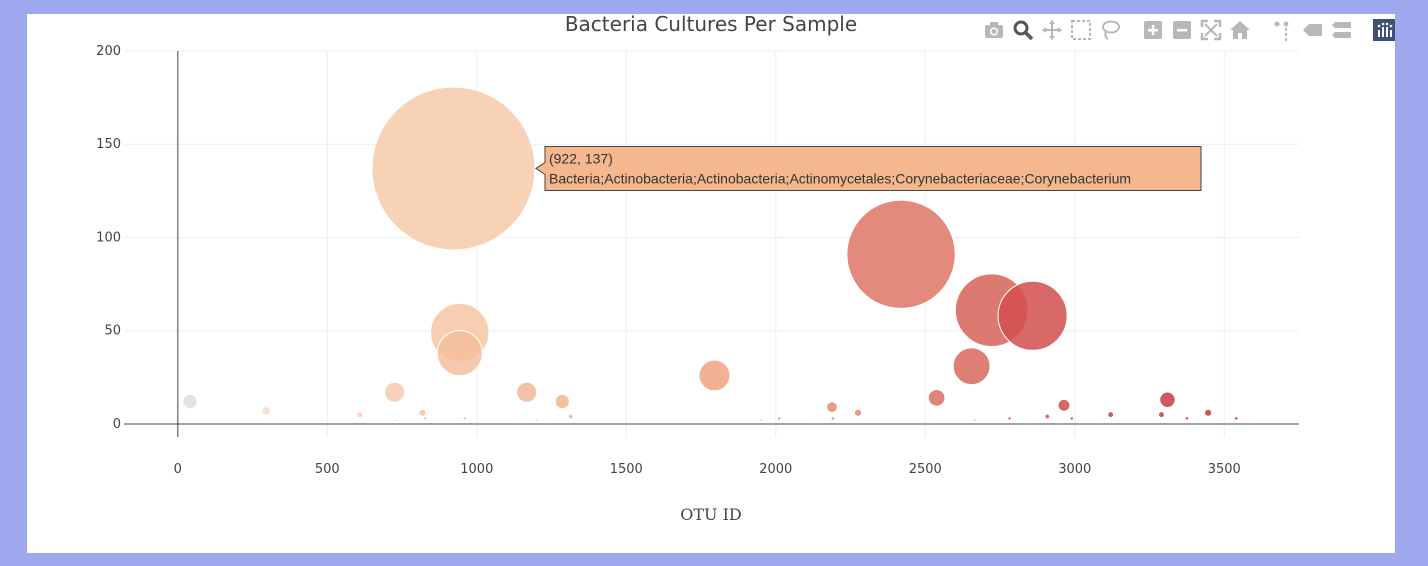 The image size is (1428, 566). Describe the element at coordinates (112, 331) in the screenshot. I see `y-tick-label: 50` at that location.